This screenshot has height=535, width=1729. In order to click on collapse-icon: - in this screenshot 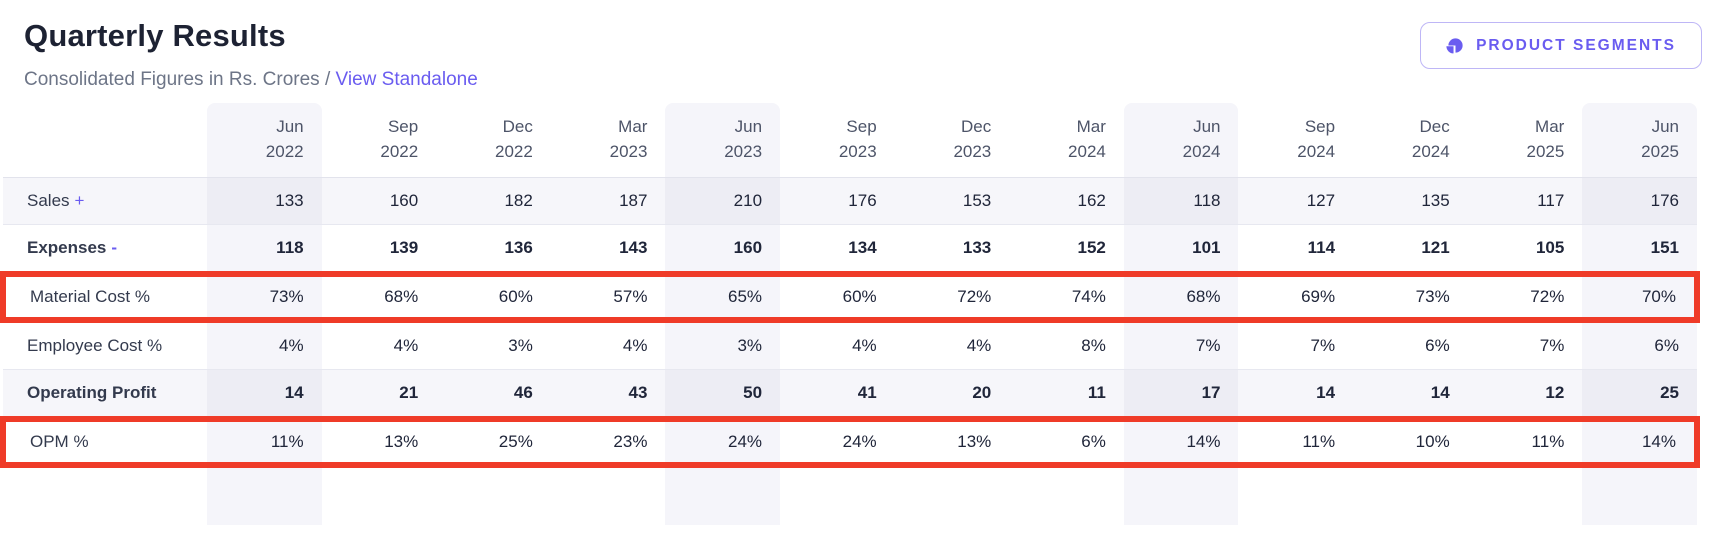, I will do `click(114, 248)`.